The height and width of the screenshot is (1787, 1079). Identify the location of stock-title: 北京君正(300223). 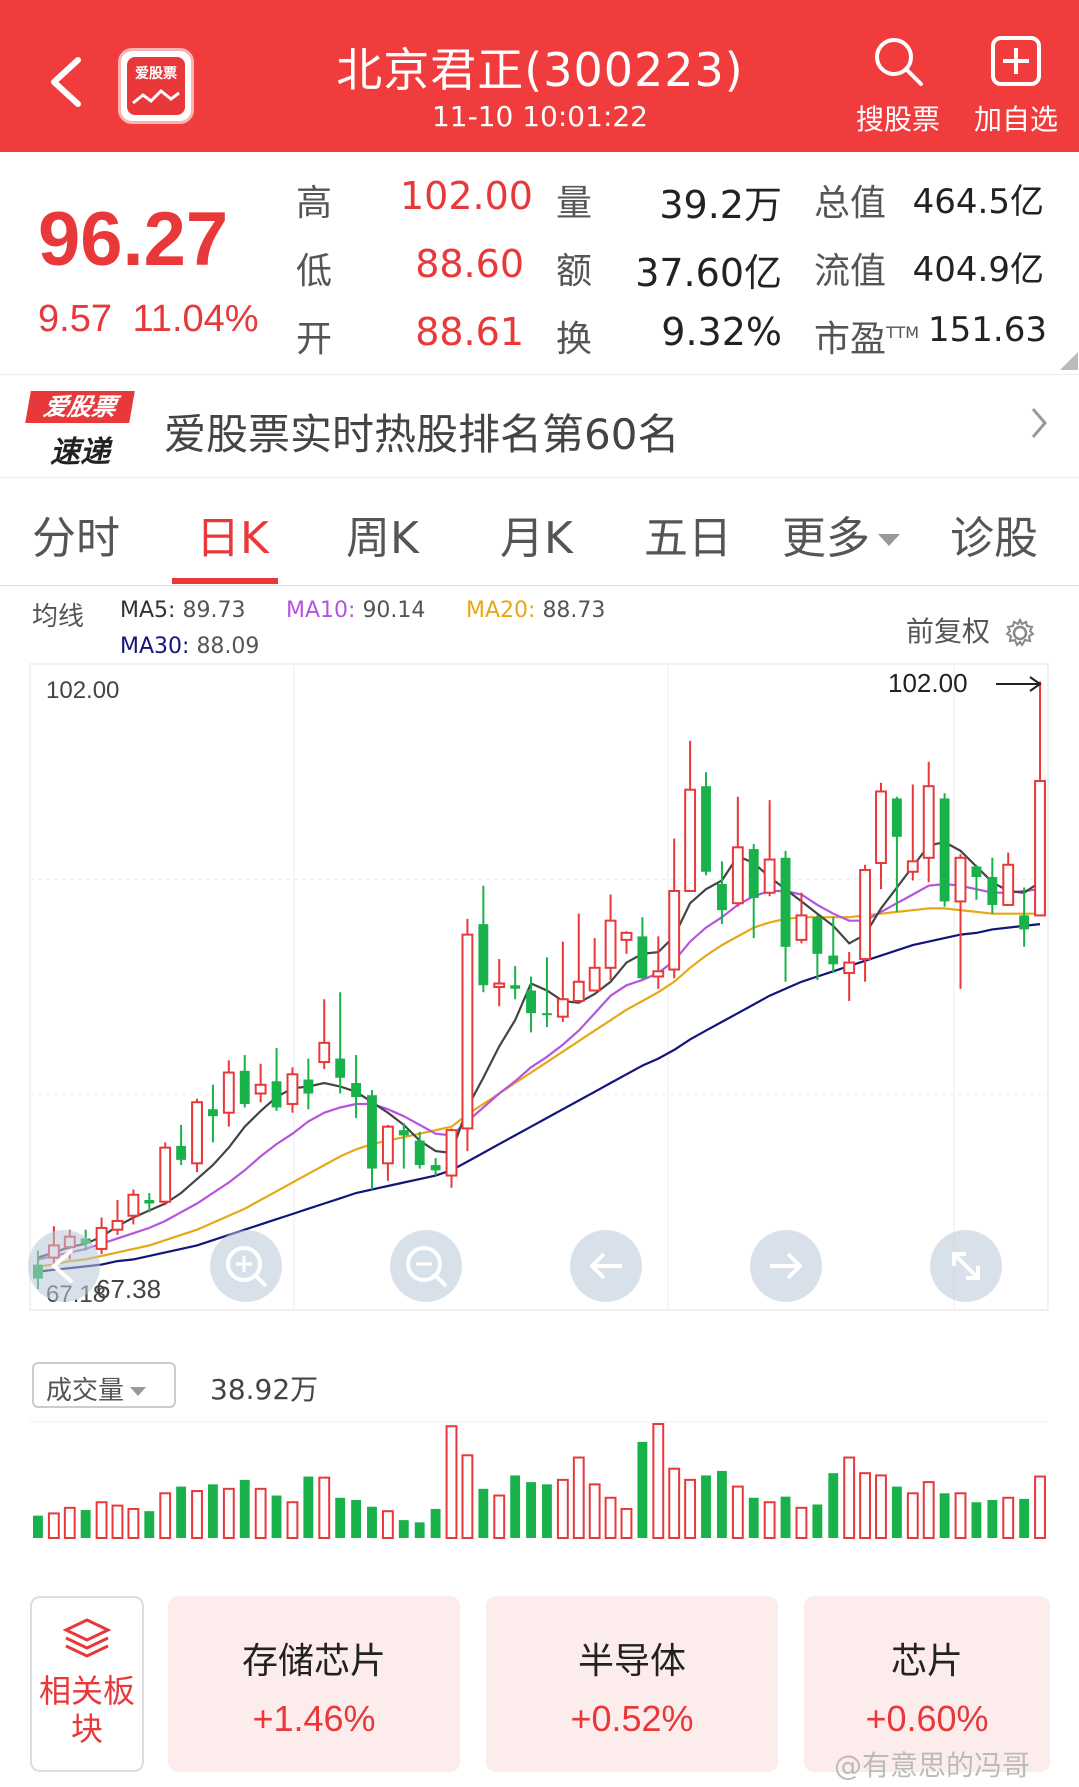
(540, 70).